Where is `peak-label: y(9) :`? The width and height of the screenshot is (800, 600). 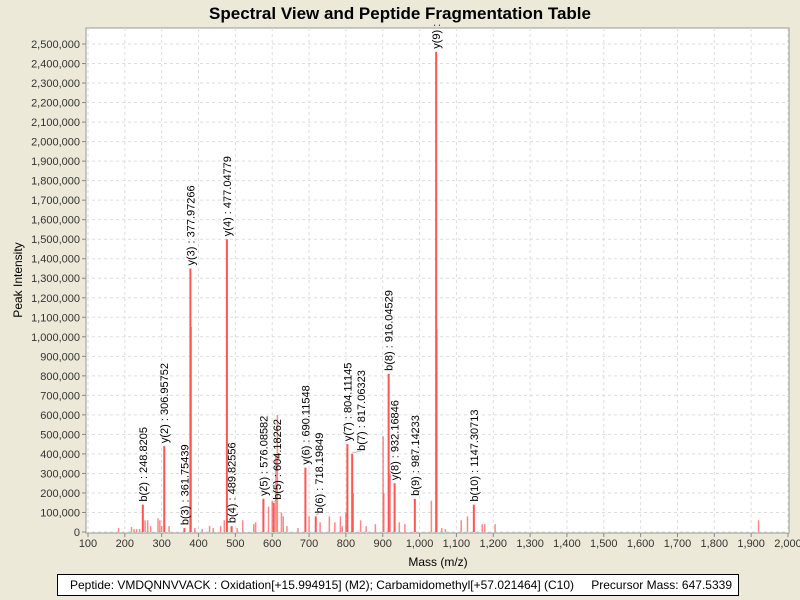
peak-label: y(9) : is located at coordinates (437, 36).